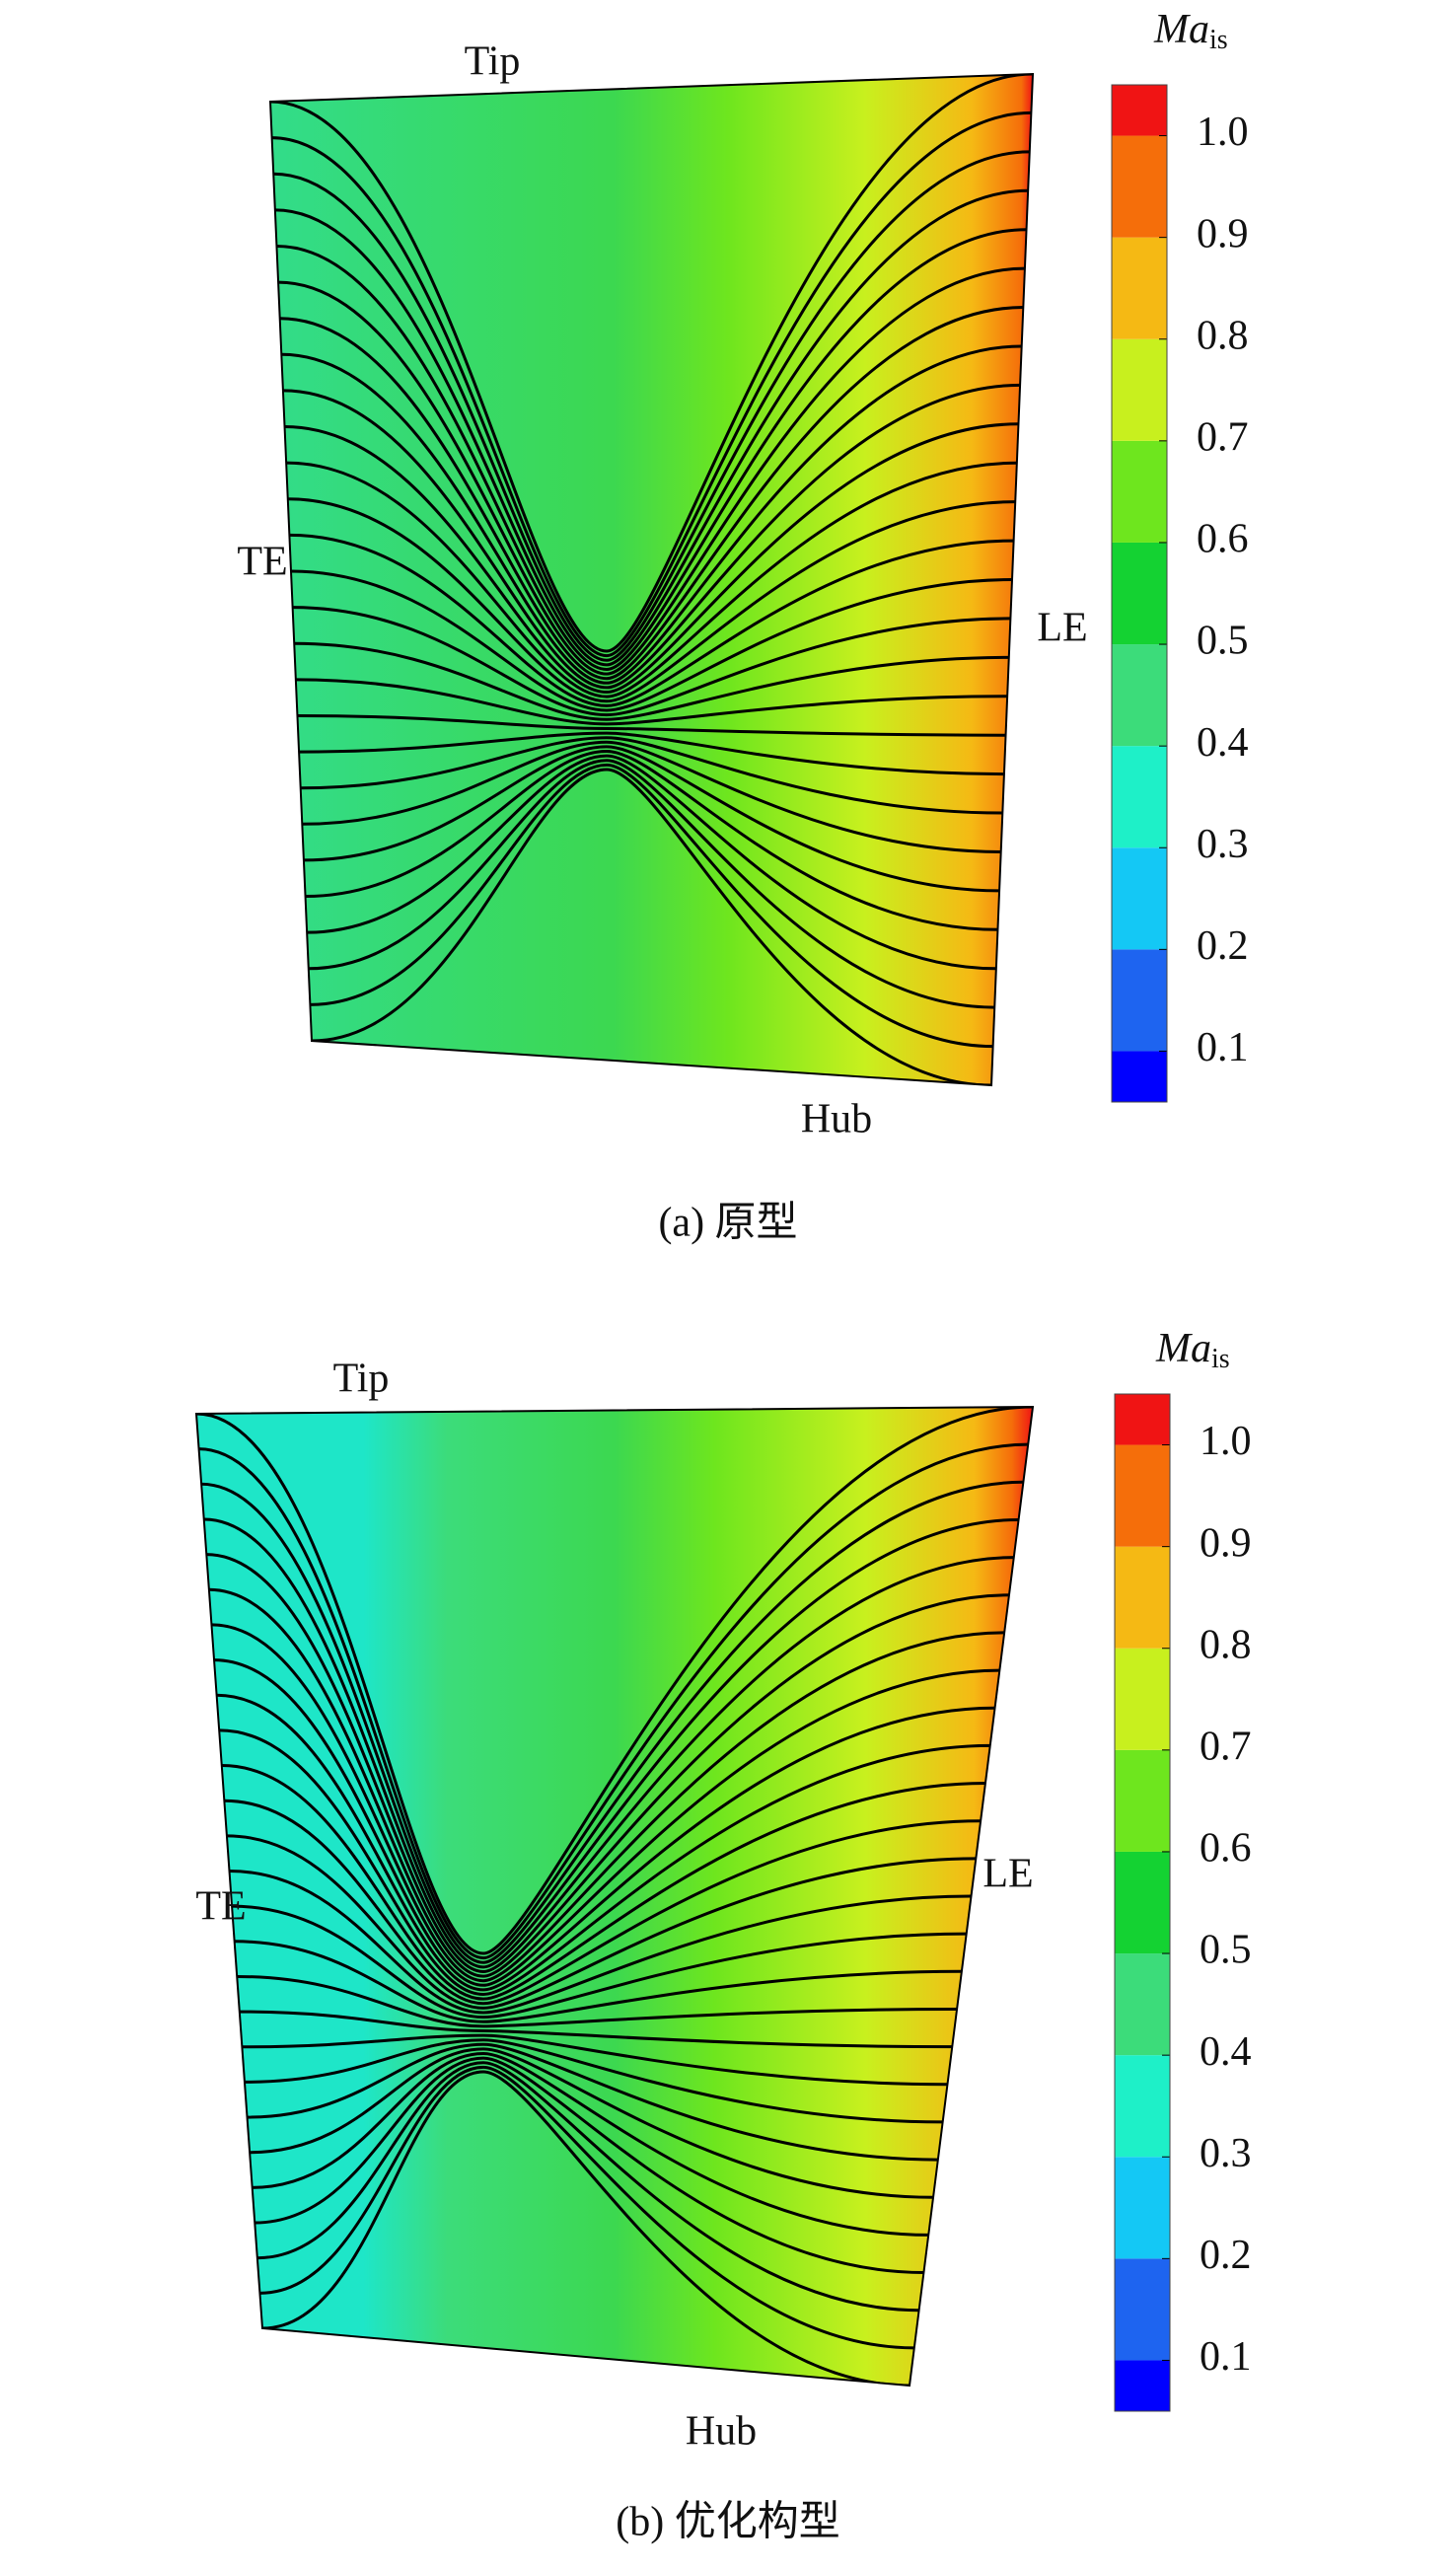  Describe the element at coordinates (1226, 1644) in the screenshot. I see `tick-label: 0.8` at that location.